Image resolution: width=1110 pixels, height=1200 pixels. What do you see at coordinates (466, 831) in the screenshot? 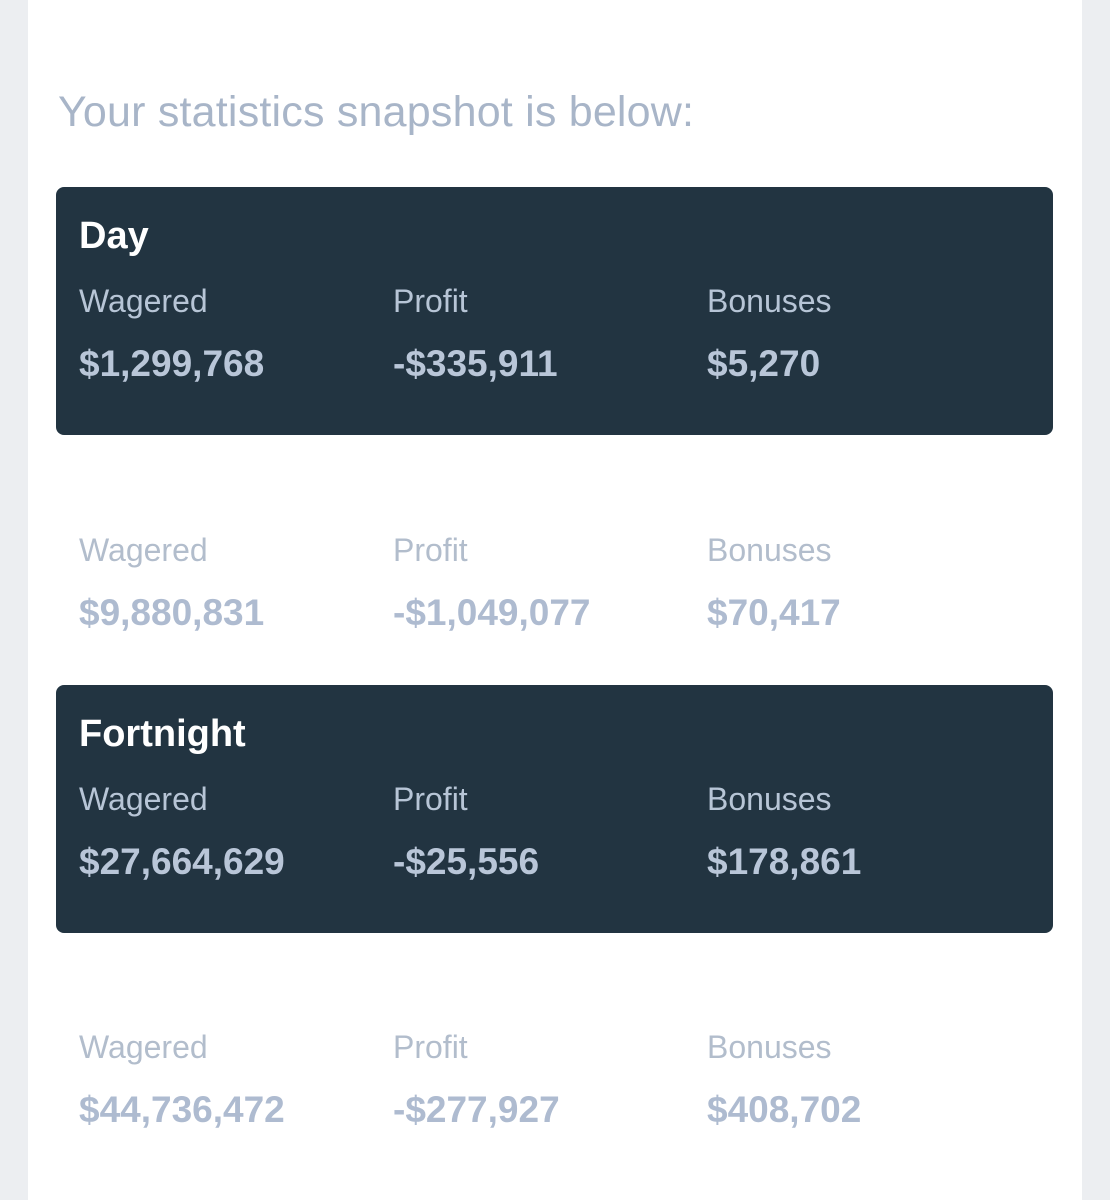
I see `stat-profit: Profit -$25,556` at bounding box center [466, 831].